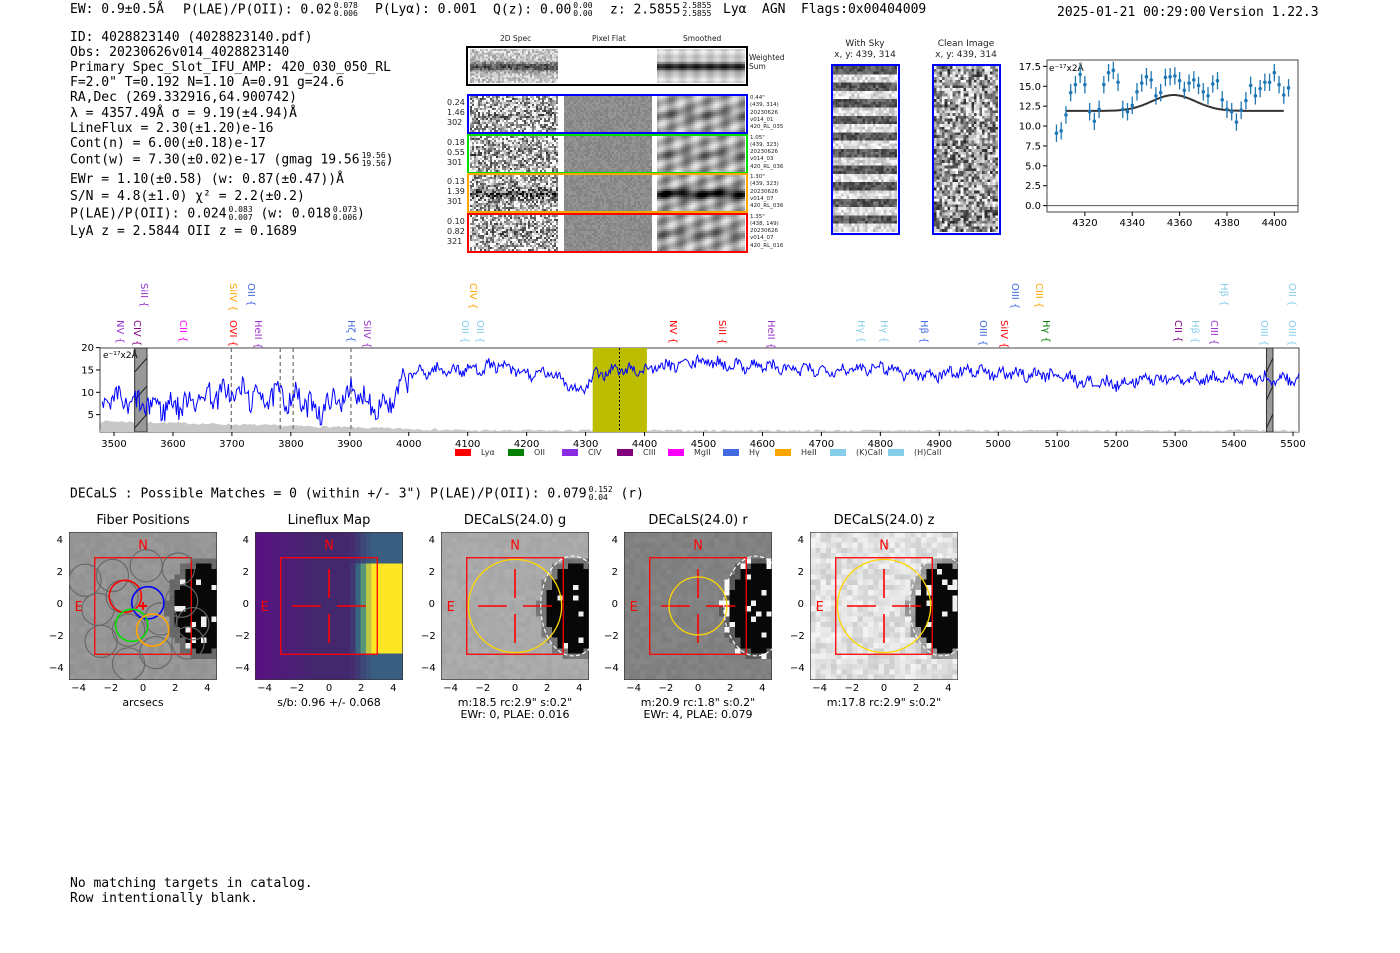  I want to click on cutout-y-tick-label: 2, so click(431, 572).